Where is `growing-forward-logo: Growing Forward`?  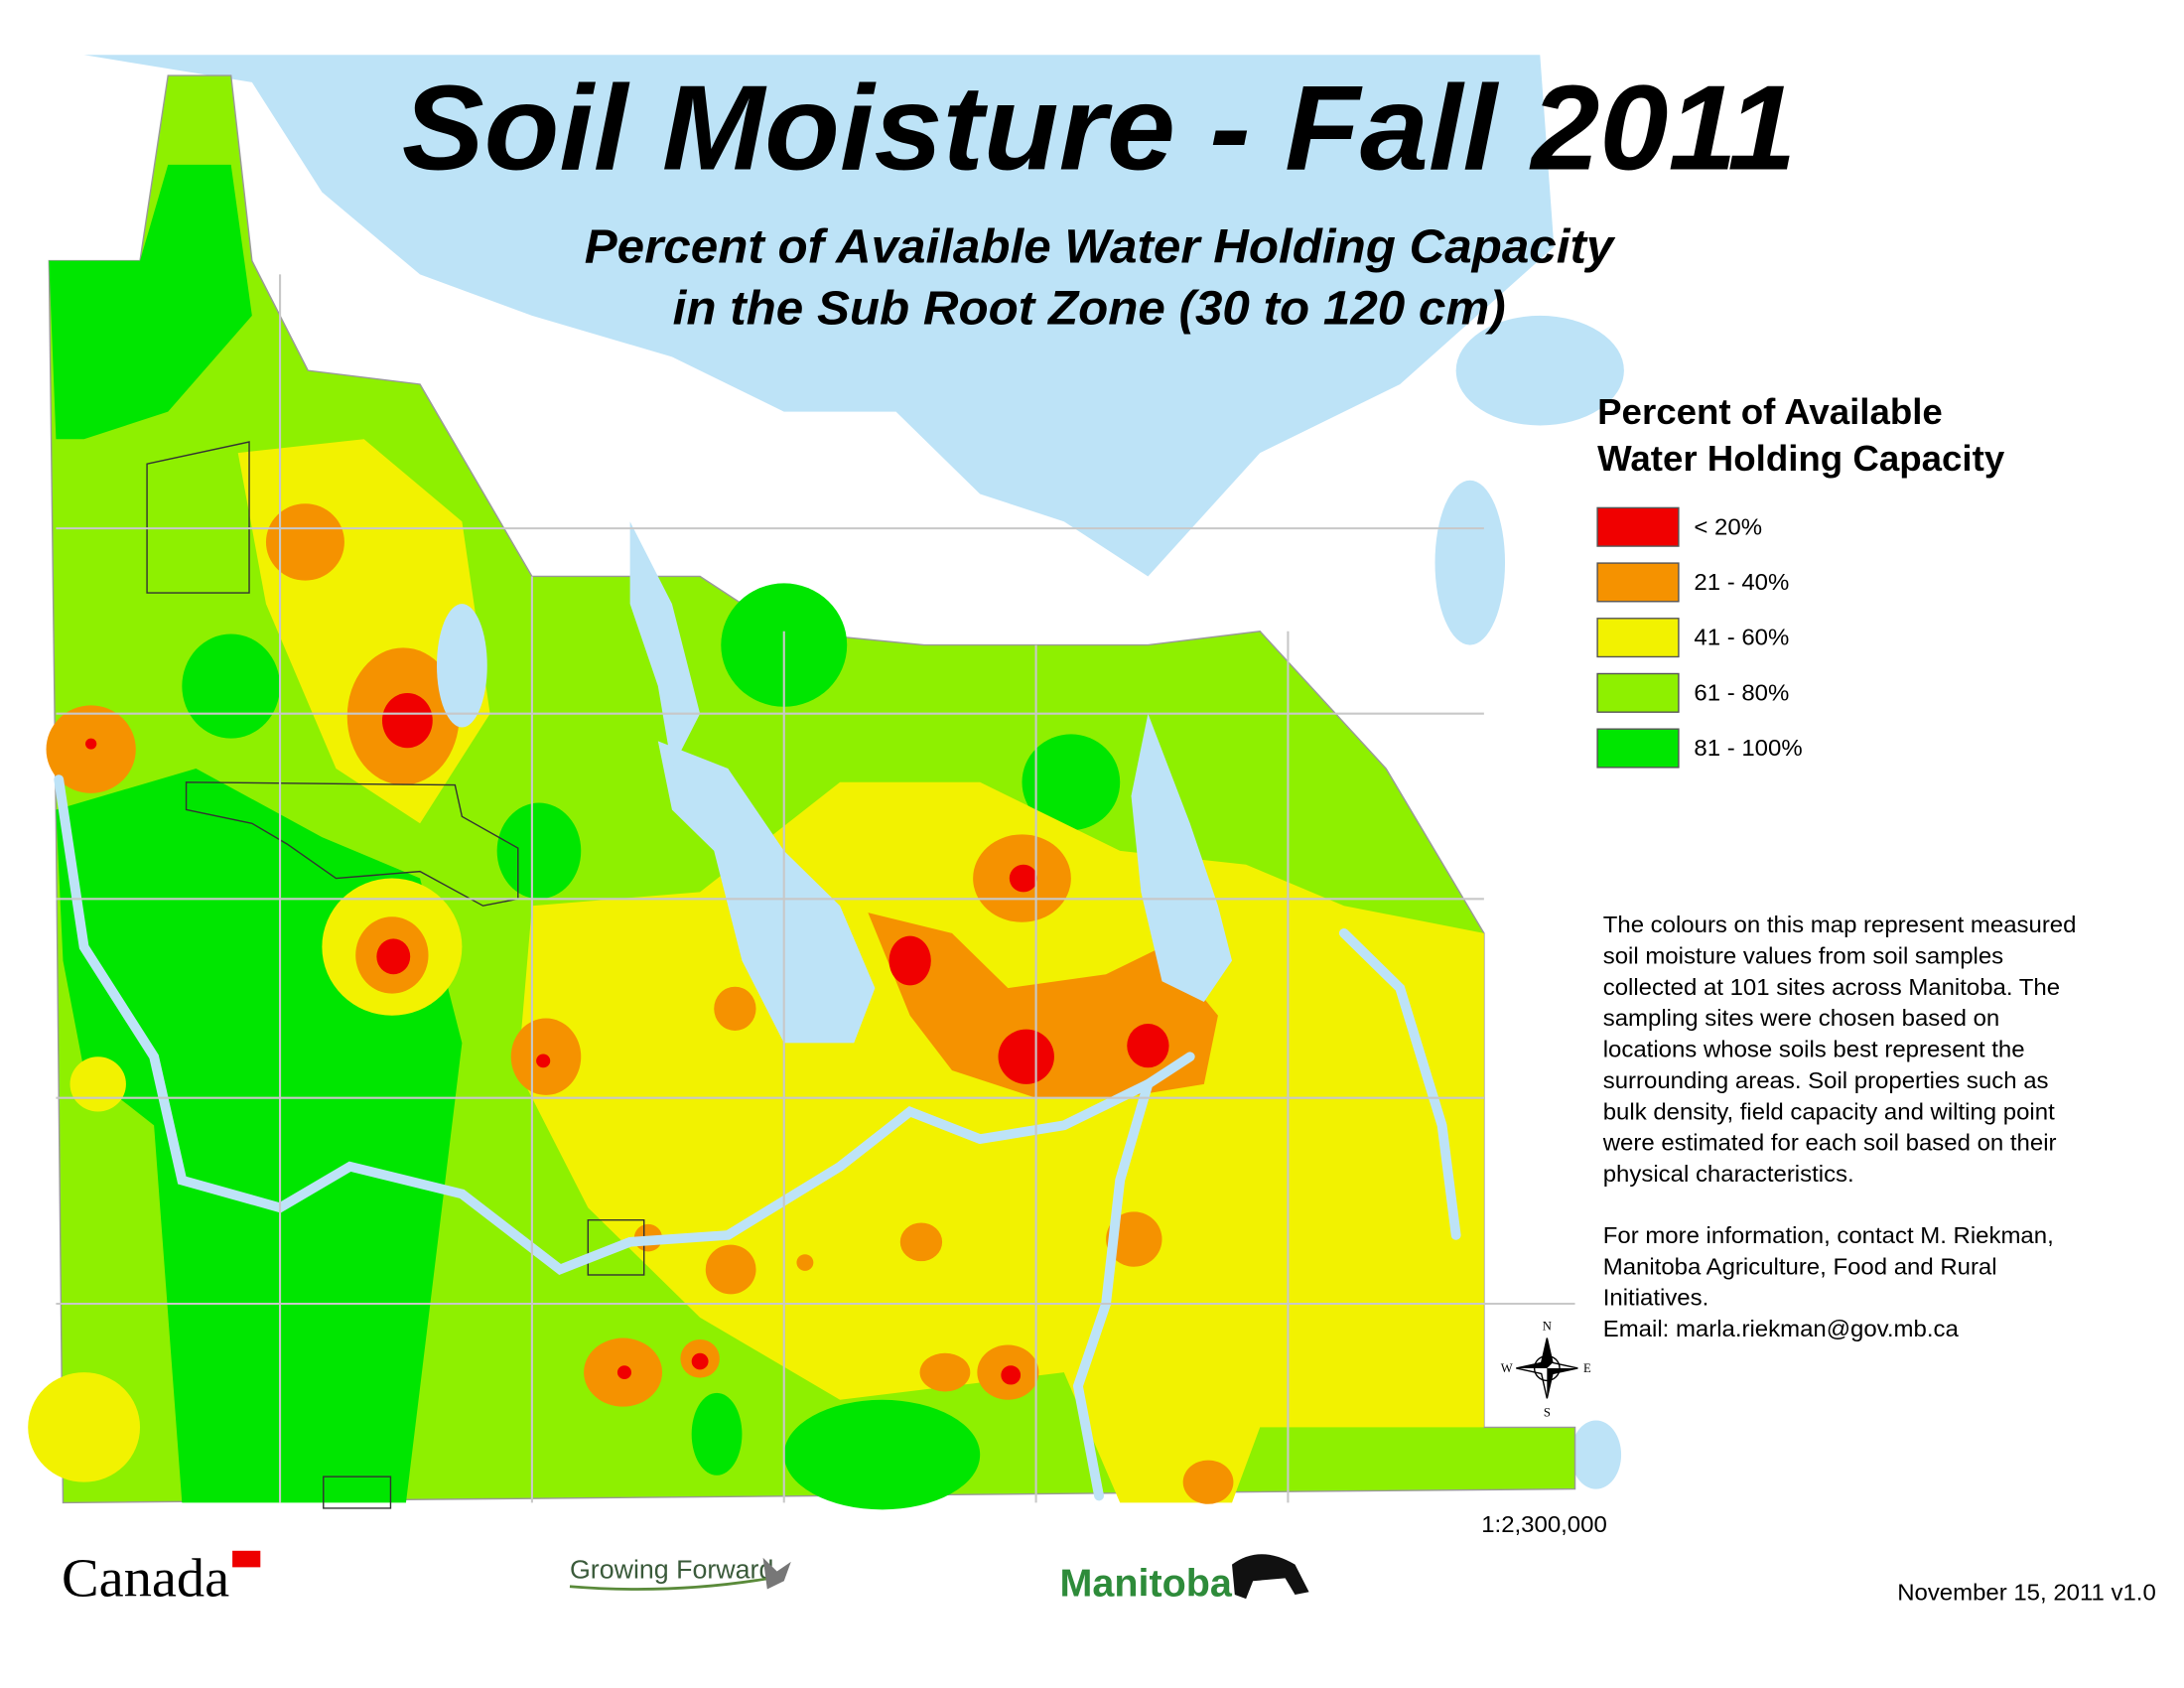 growing-forward-logo: Growing Forward is located at coordinates (671, 1570).